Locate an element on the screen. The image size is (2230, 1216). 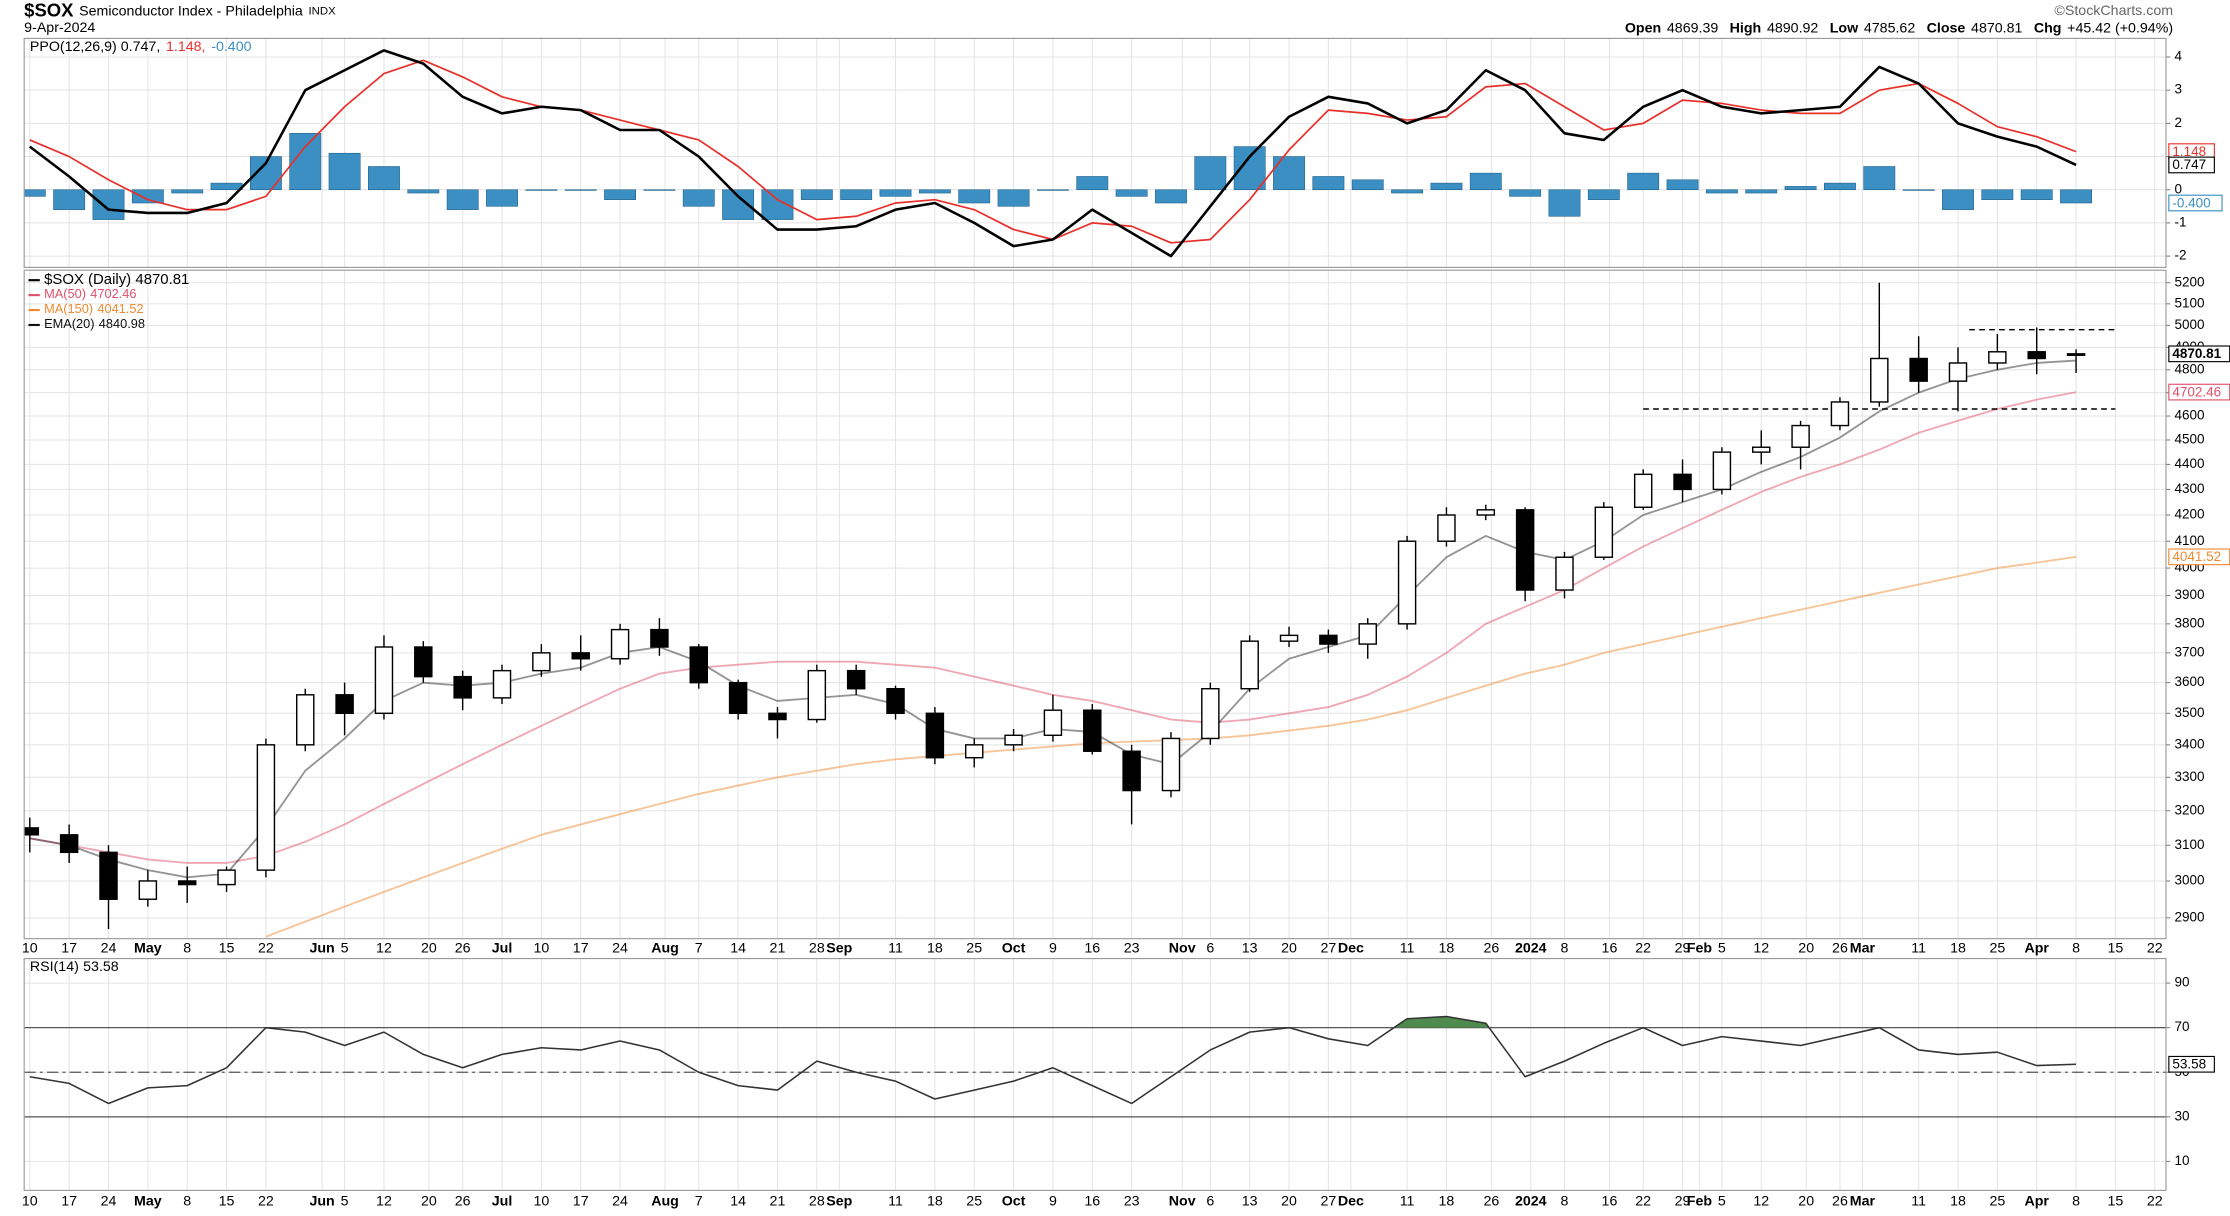
legend-name: $SOX (Daily) is located at coordinates (87, 279).